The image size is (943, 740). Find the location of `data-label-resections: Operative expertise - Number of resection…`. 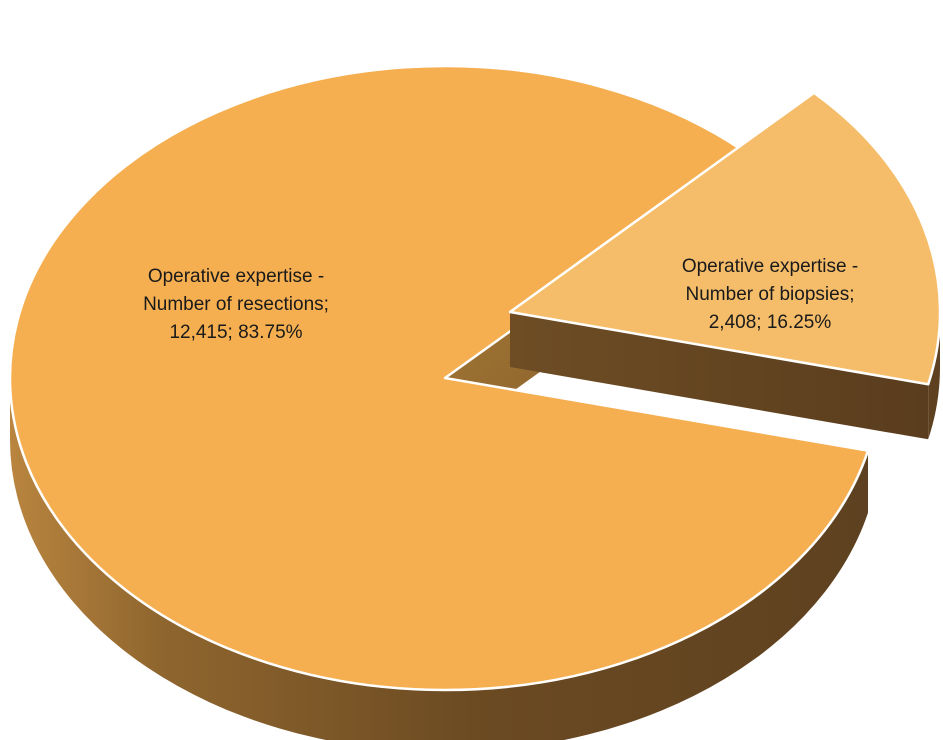

data-label-resections: Operative expertise - Number of resection… is located at coordinates (236, 304).